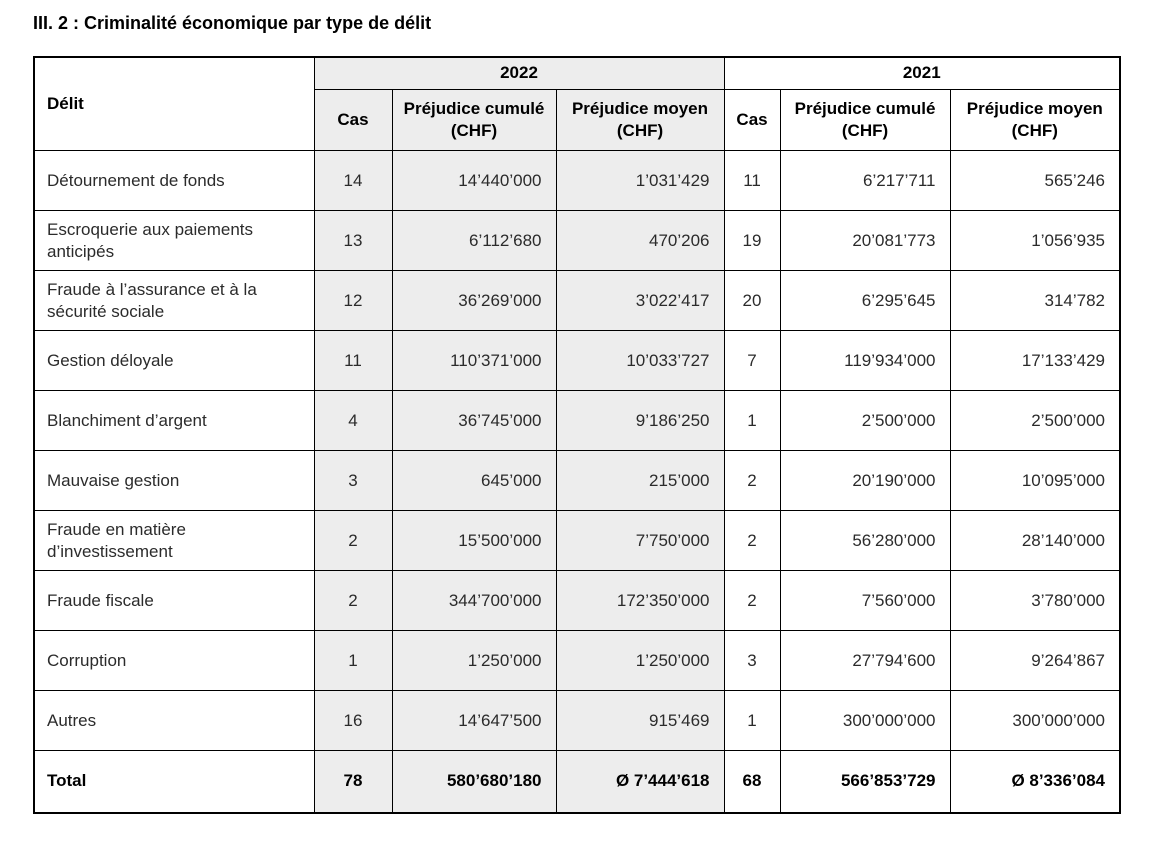  I want to click on cell-total-cas-2021: 68, so click(752, 782).